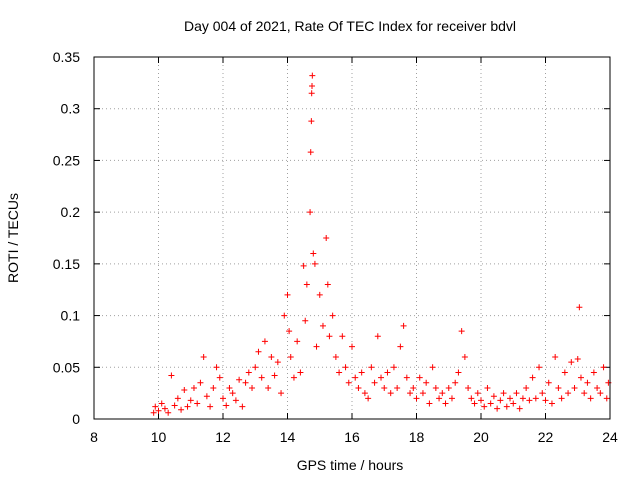 Image resolution: width=640 pixels, height=480 pixels. What do you see at coordinates (159, 437) in the screenshot?
I see `x-tick-label: 10` at bounding box center [159, 437].